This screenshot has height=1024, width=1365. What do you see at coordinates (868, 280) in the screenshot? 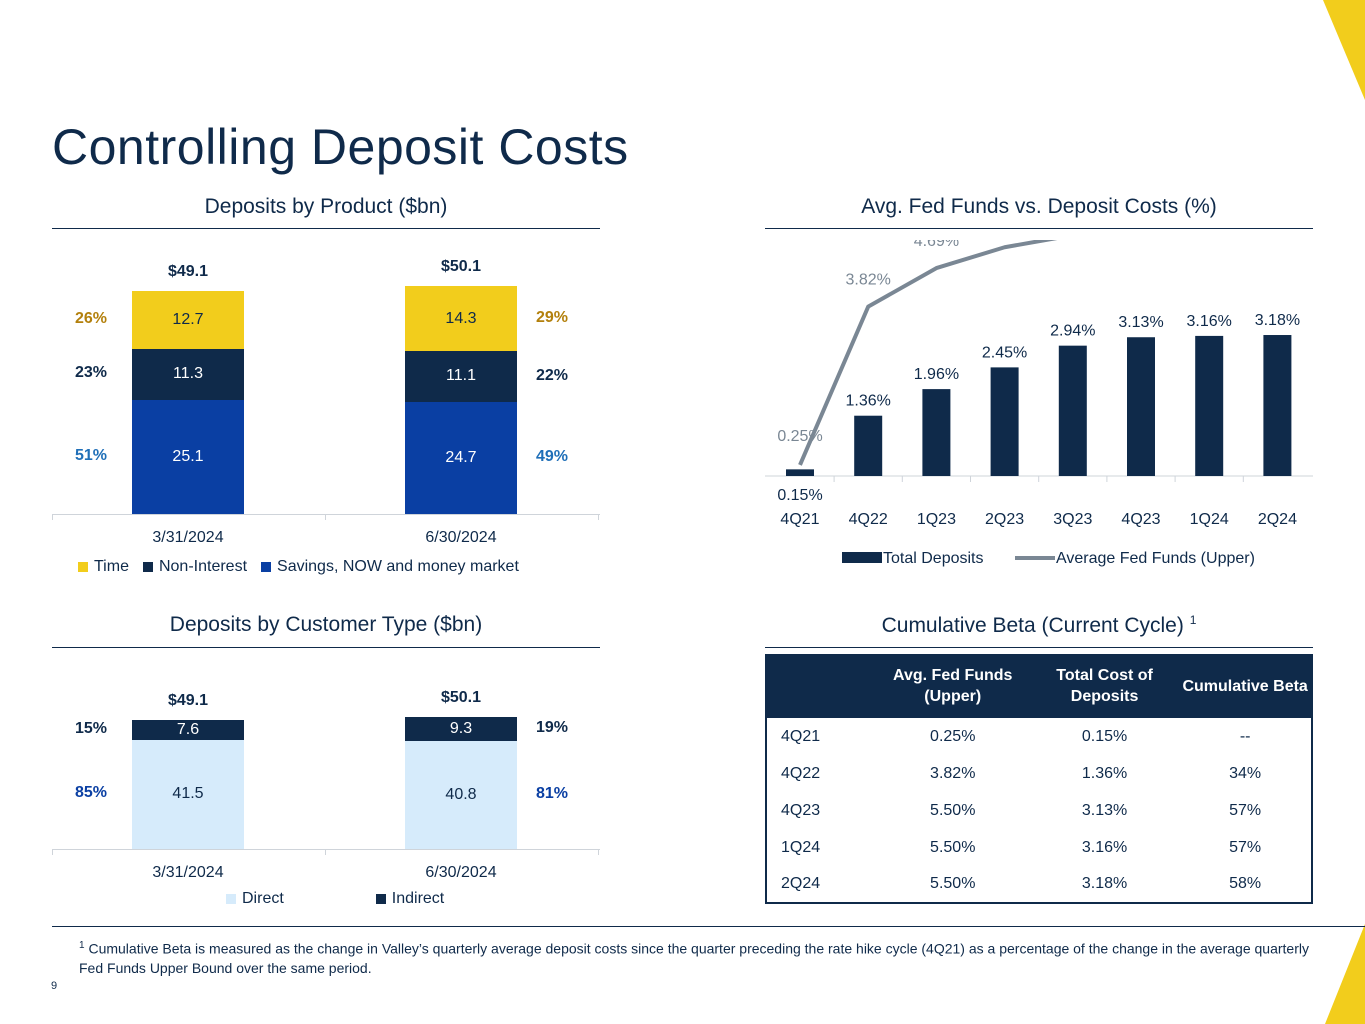
I see `line-data-label-1: 3.82%` at bounding box center [868, 280].